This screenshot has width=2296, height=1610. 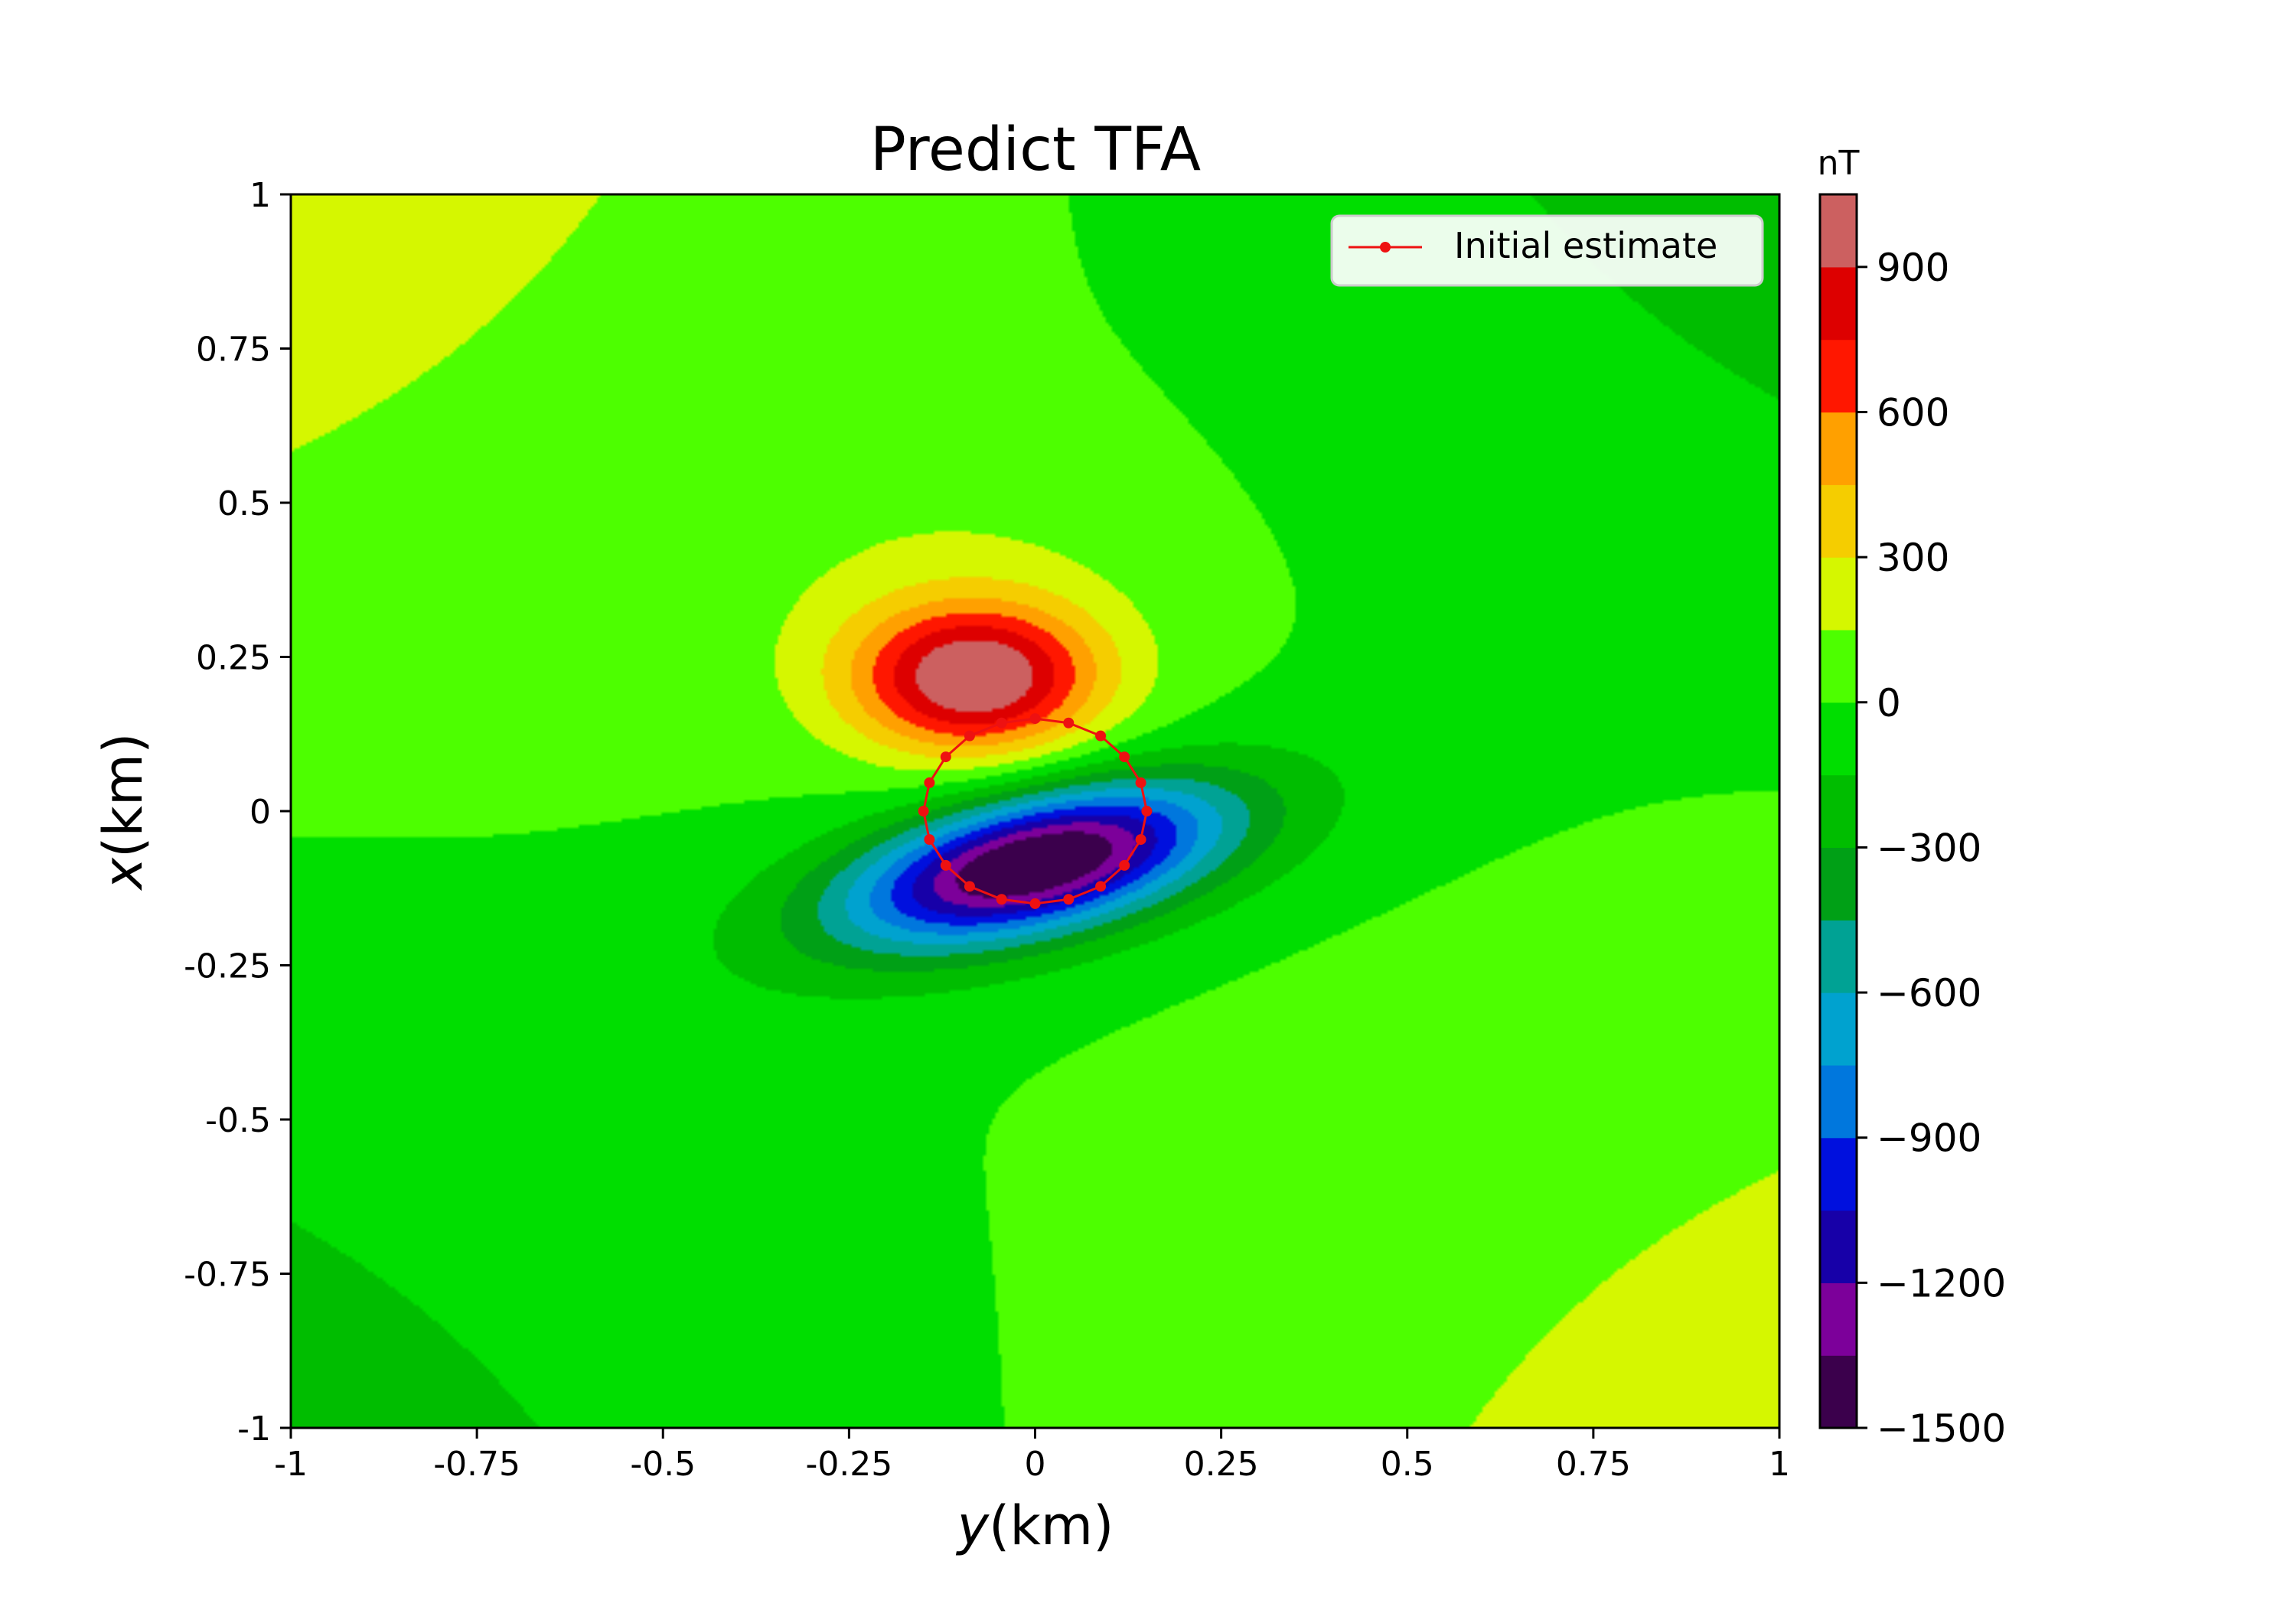 I want to click on colorbar-tick-label: −900, so click(x=1929, y=1138).